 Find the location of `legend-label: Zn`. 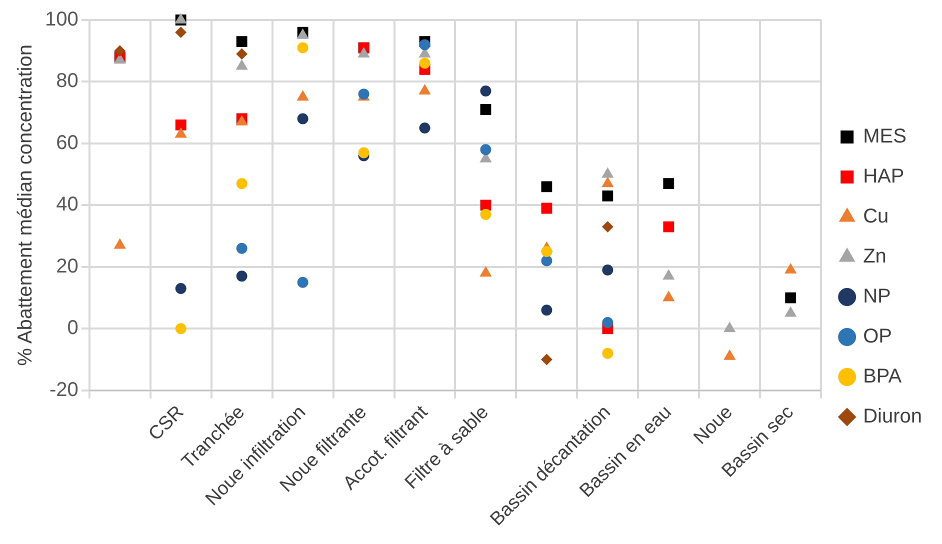

legend-label: Zn is located at coordinates (874, 257).